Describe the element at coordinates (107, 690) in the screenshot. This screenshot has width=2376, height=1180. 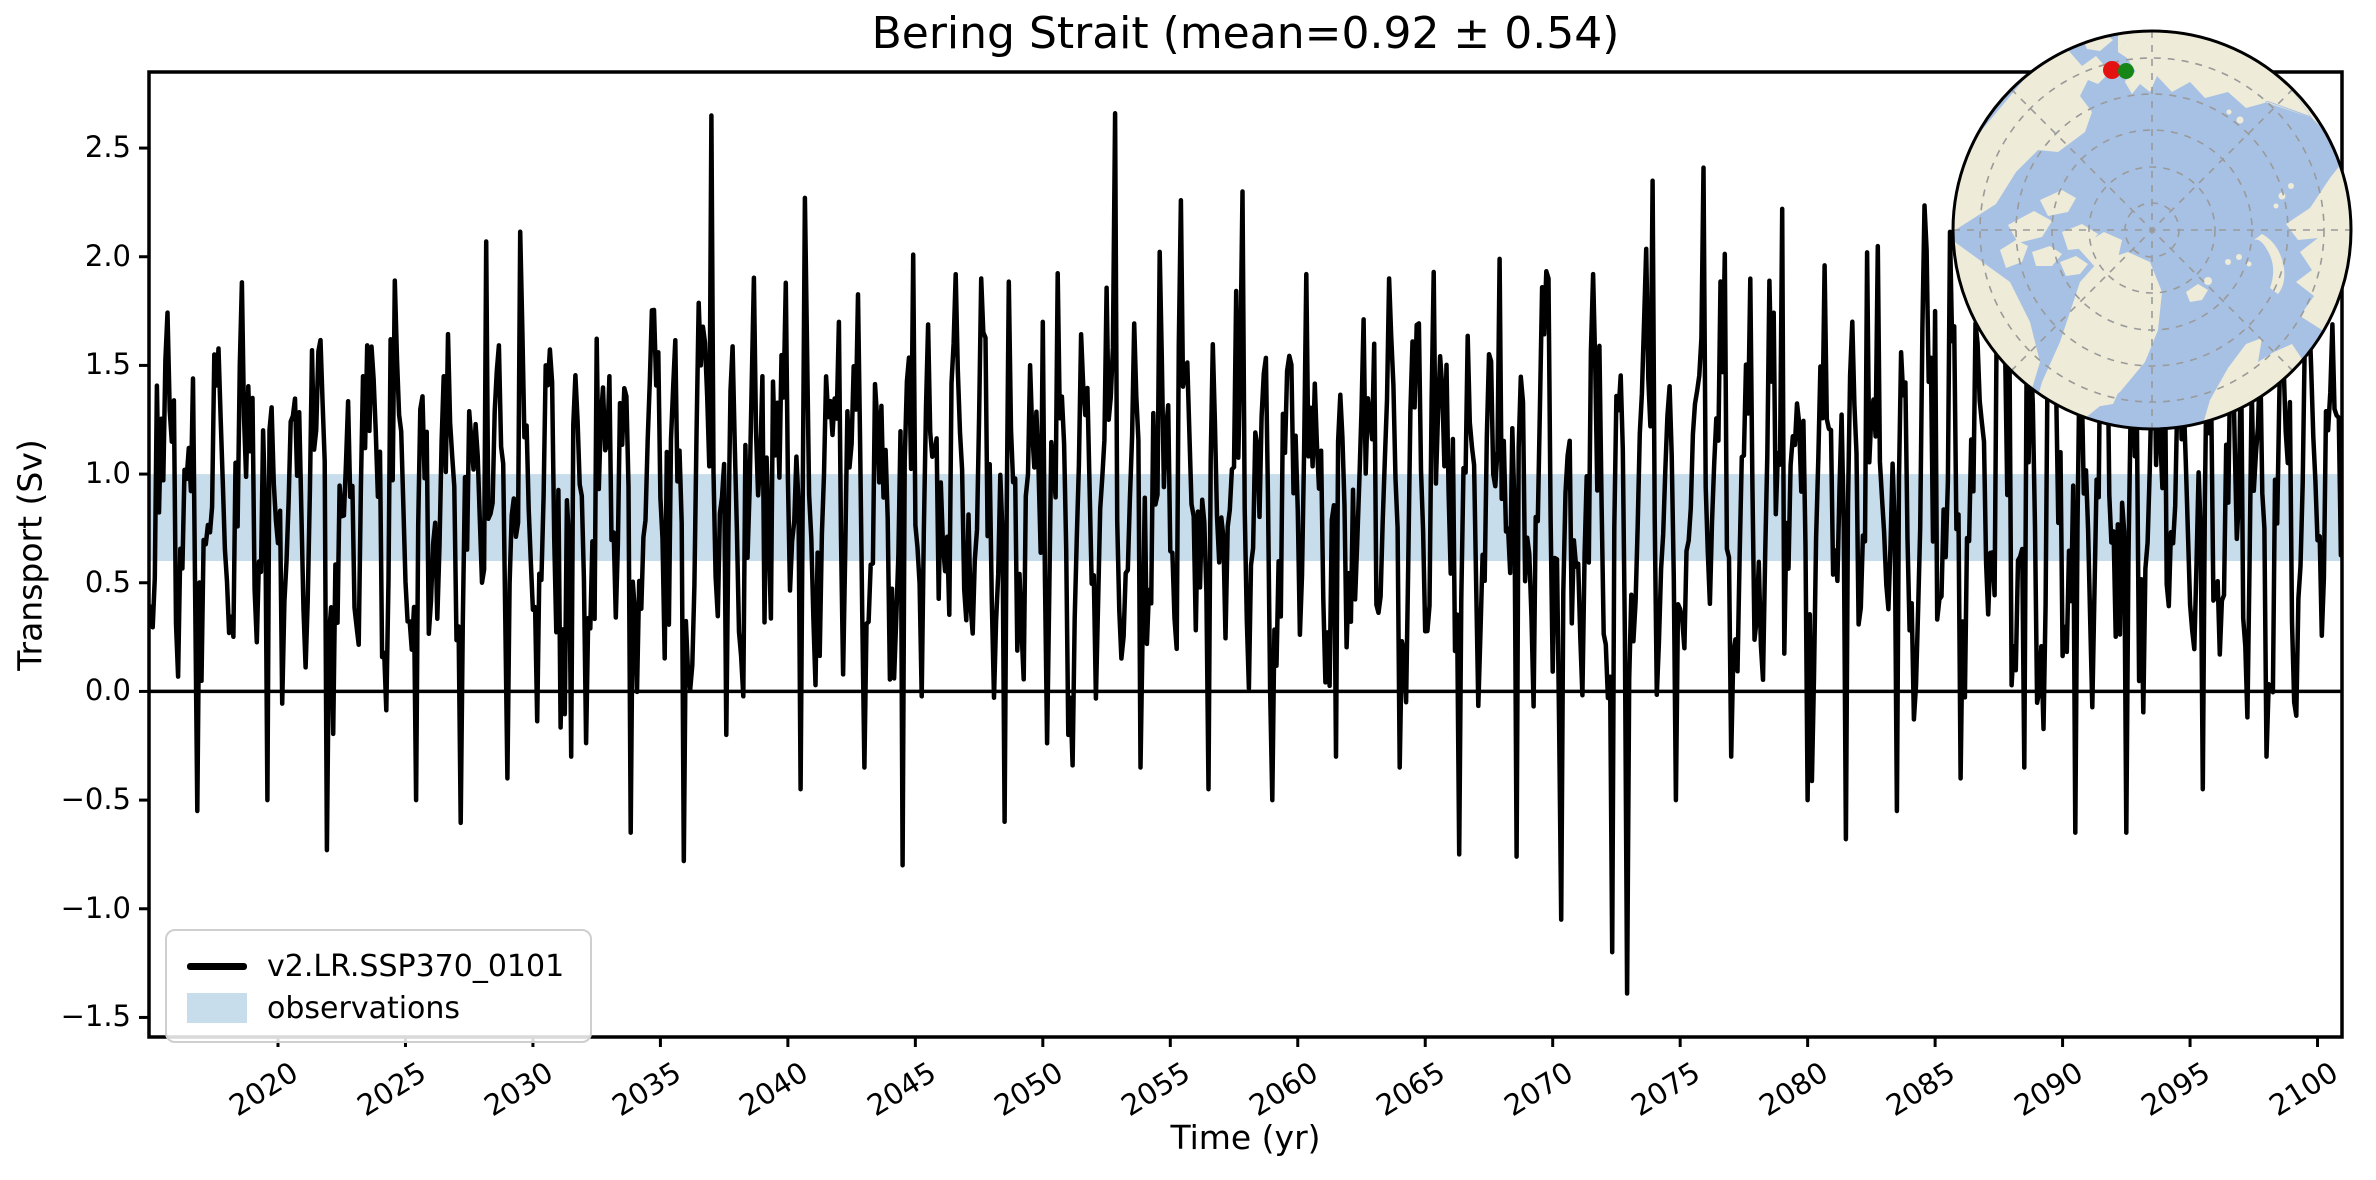
I see `y-tick-label: 0.0` at that location.